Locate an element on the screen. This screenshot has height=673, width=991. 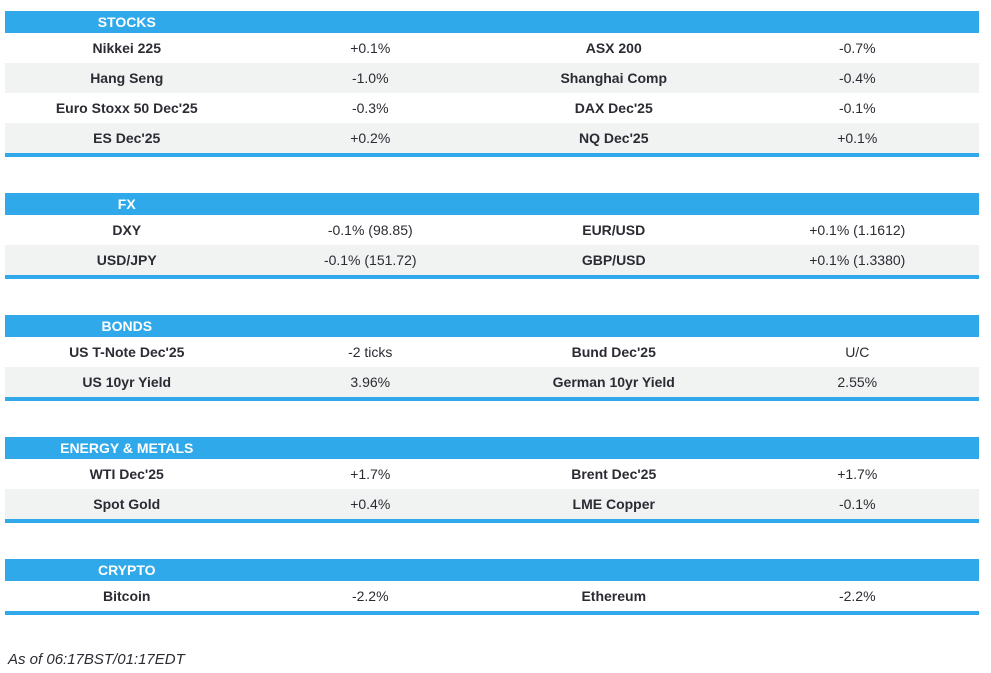
instrument-change: +0.4% is located at coordinates (370, 504).